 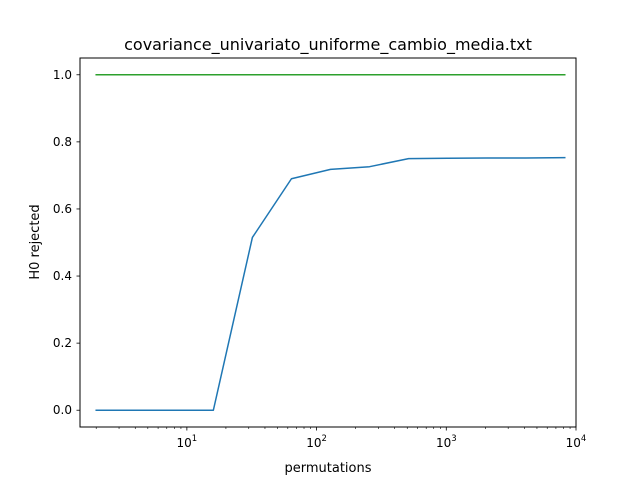 What do you see at coordinates (316, 442) in the screenshot?
I see `x-tick-label: 10²` at bounding box center [316, 442].